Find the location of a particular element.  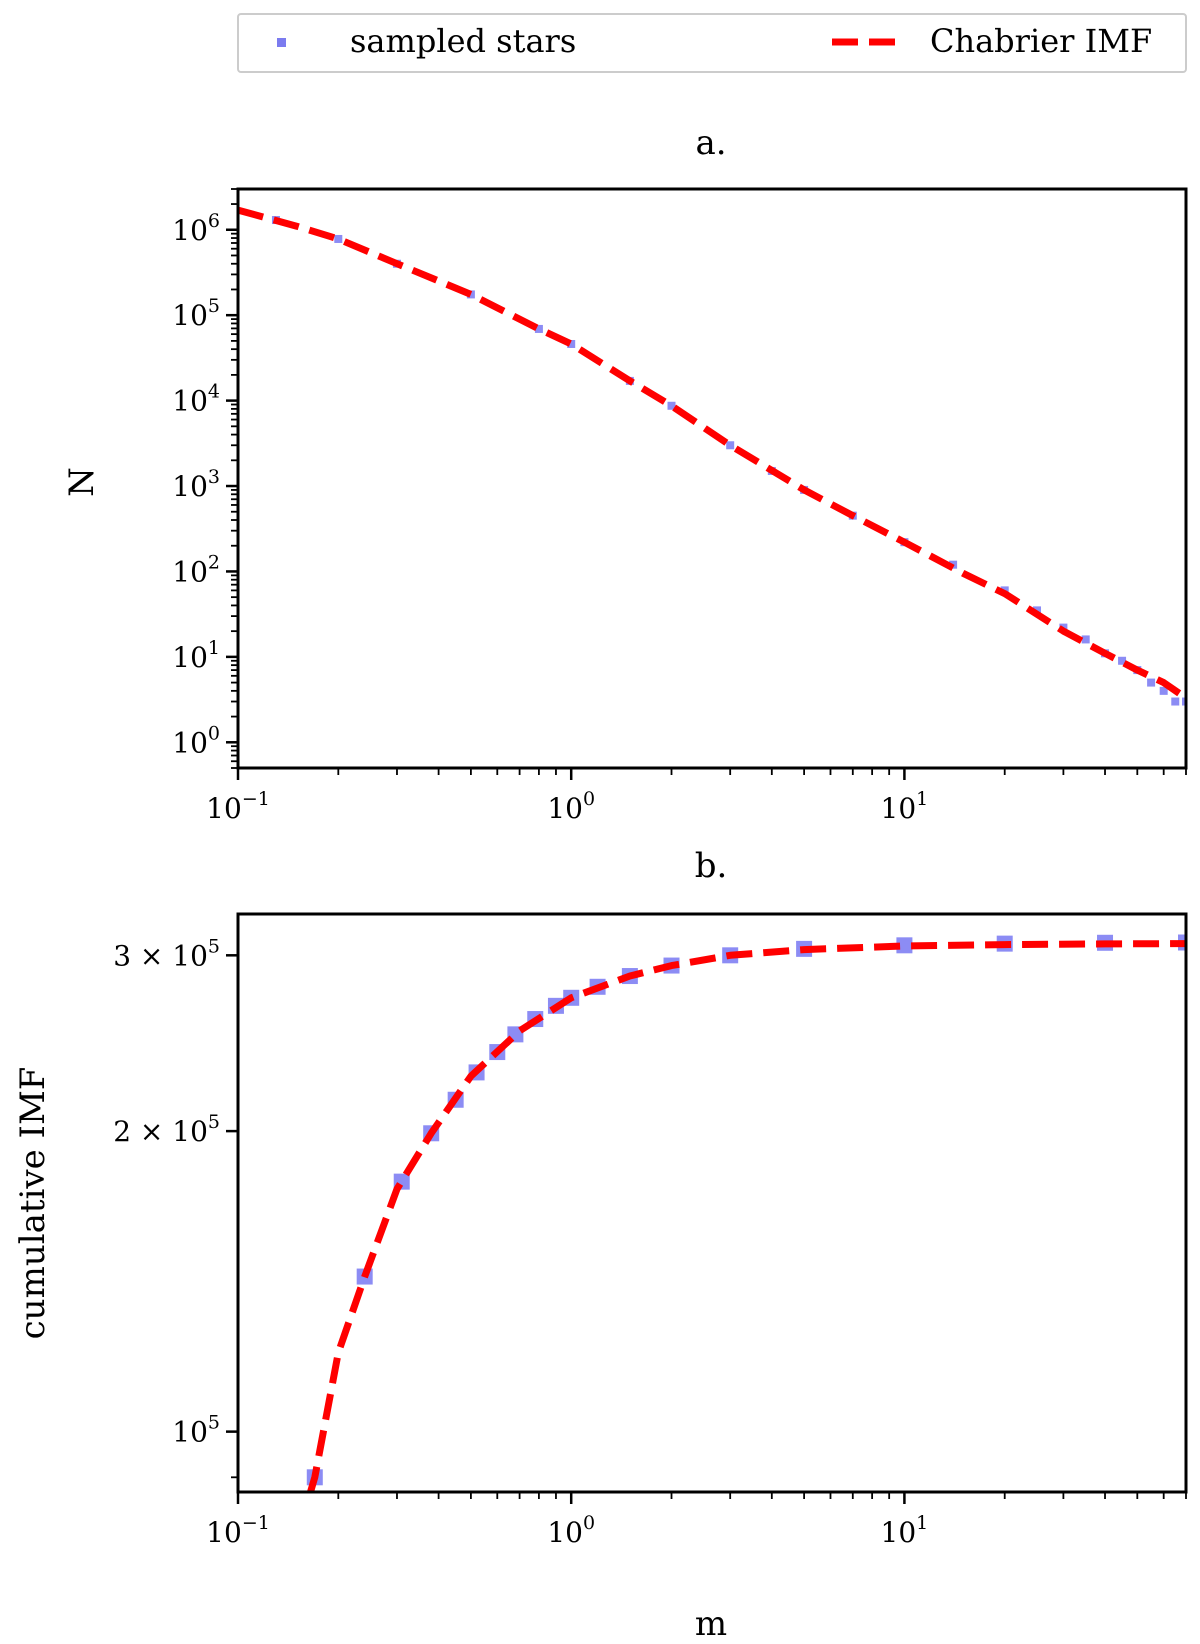

panel-a-x-tick-label: 10⁰ is located at coordinates (571, 806).